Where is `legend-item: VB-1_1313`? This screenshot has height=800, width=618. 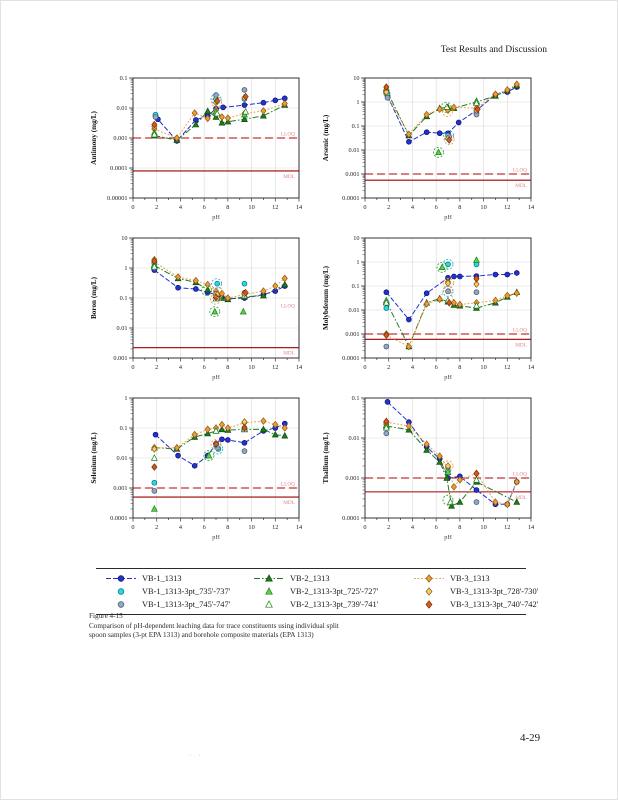 legend-item: VB-1_1313 is located at coordinates (170, 578).